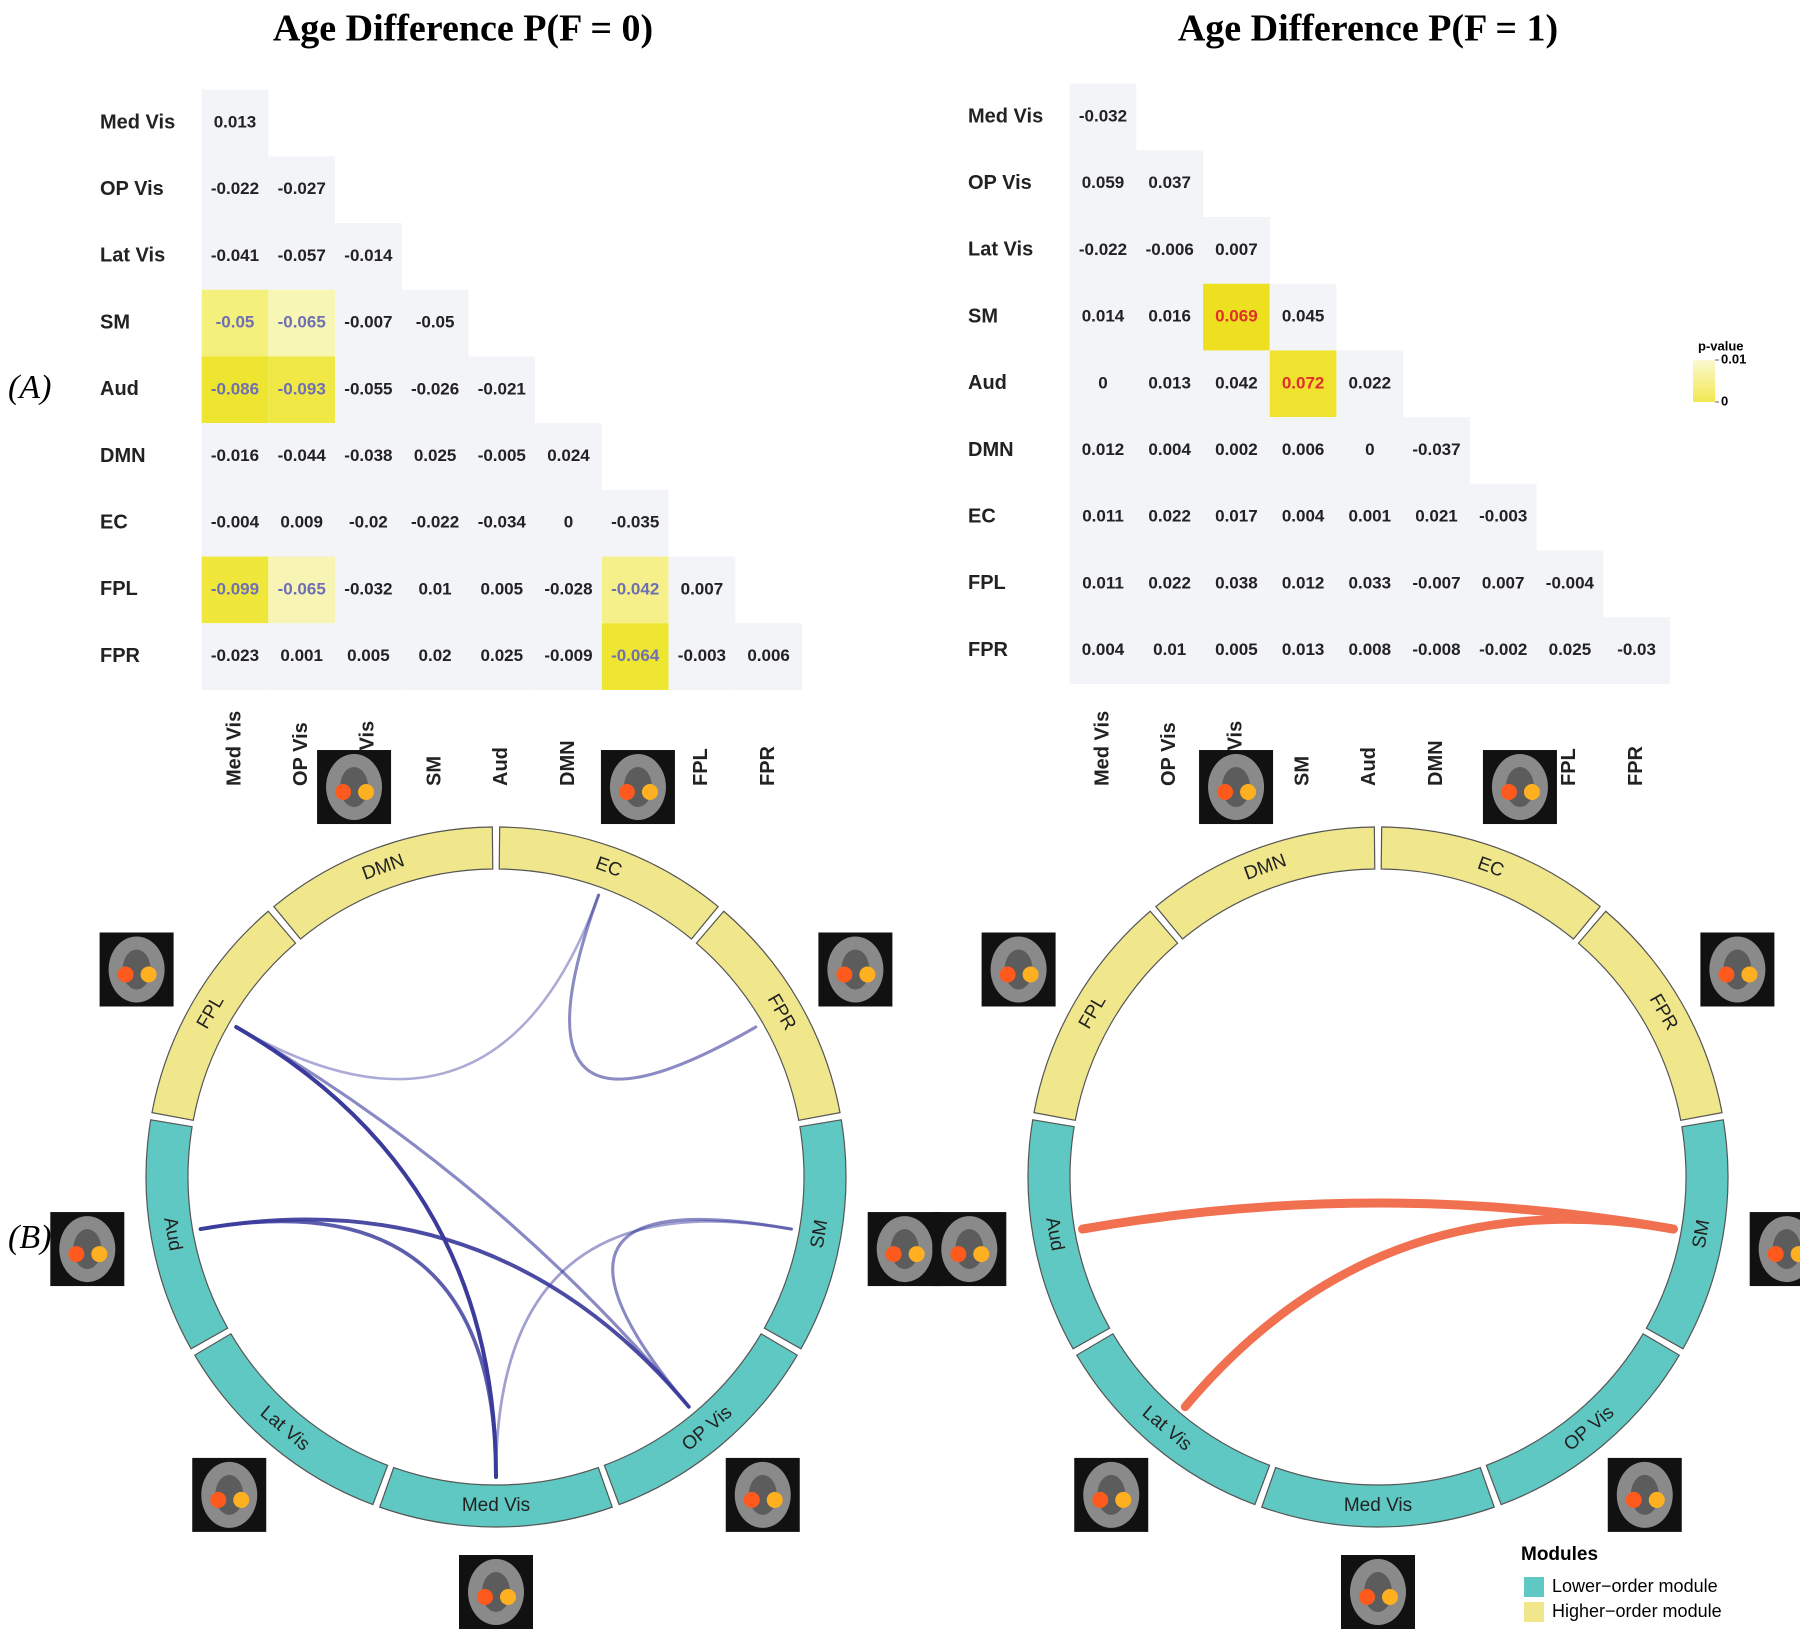  What do you see at coordinates (1303, 382) in the screenshot?
I see `cell-value: 0.072` at bounding box center [1303, 382].